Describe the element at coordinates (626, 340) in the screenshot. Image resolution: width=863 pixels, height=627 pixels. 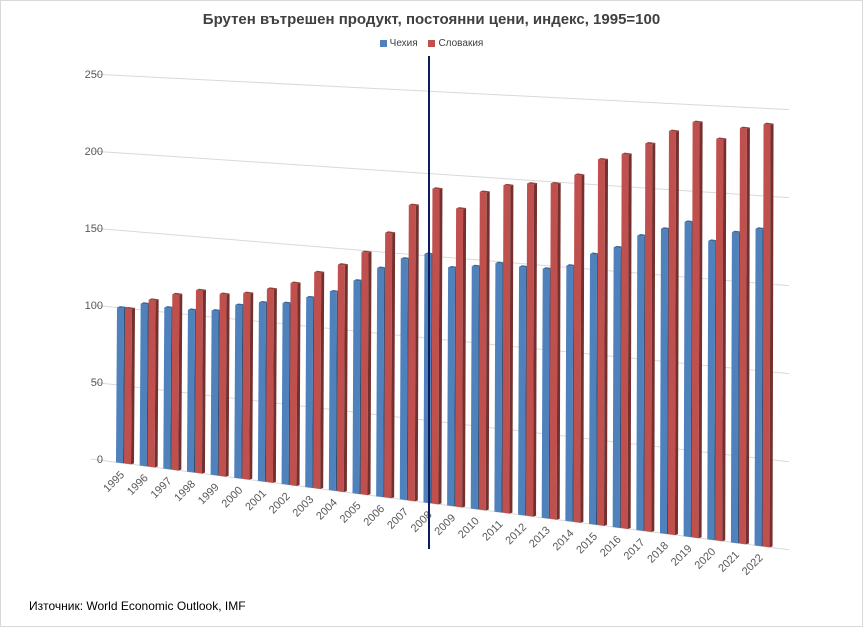
I see `bar-slovakia-2016` at that location.